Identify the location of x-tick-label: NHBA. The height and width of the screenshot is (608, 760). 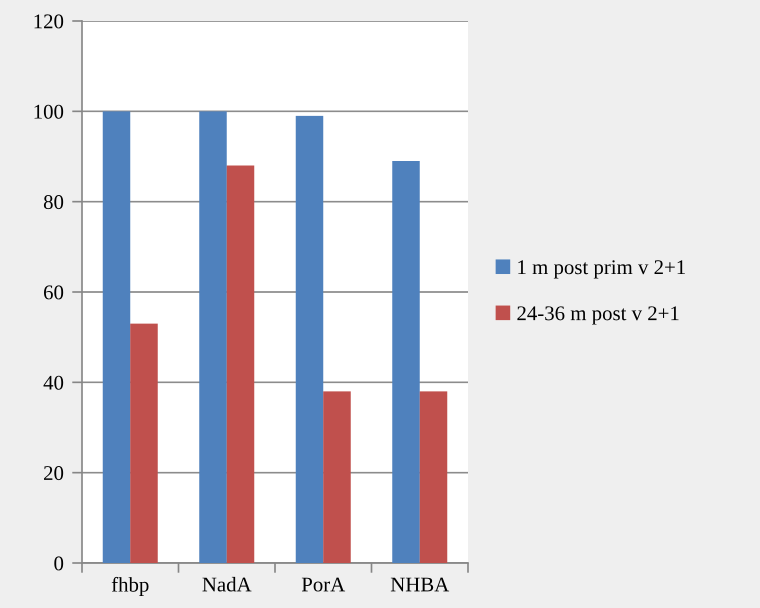
(420, 585).